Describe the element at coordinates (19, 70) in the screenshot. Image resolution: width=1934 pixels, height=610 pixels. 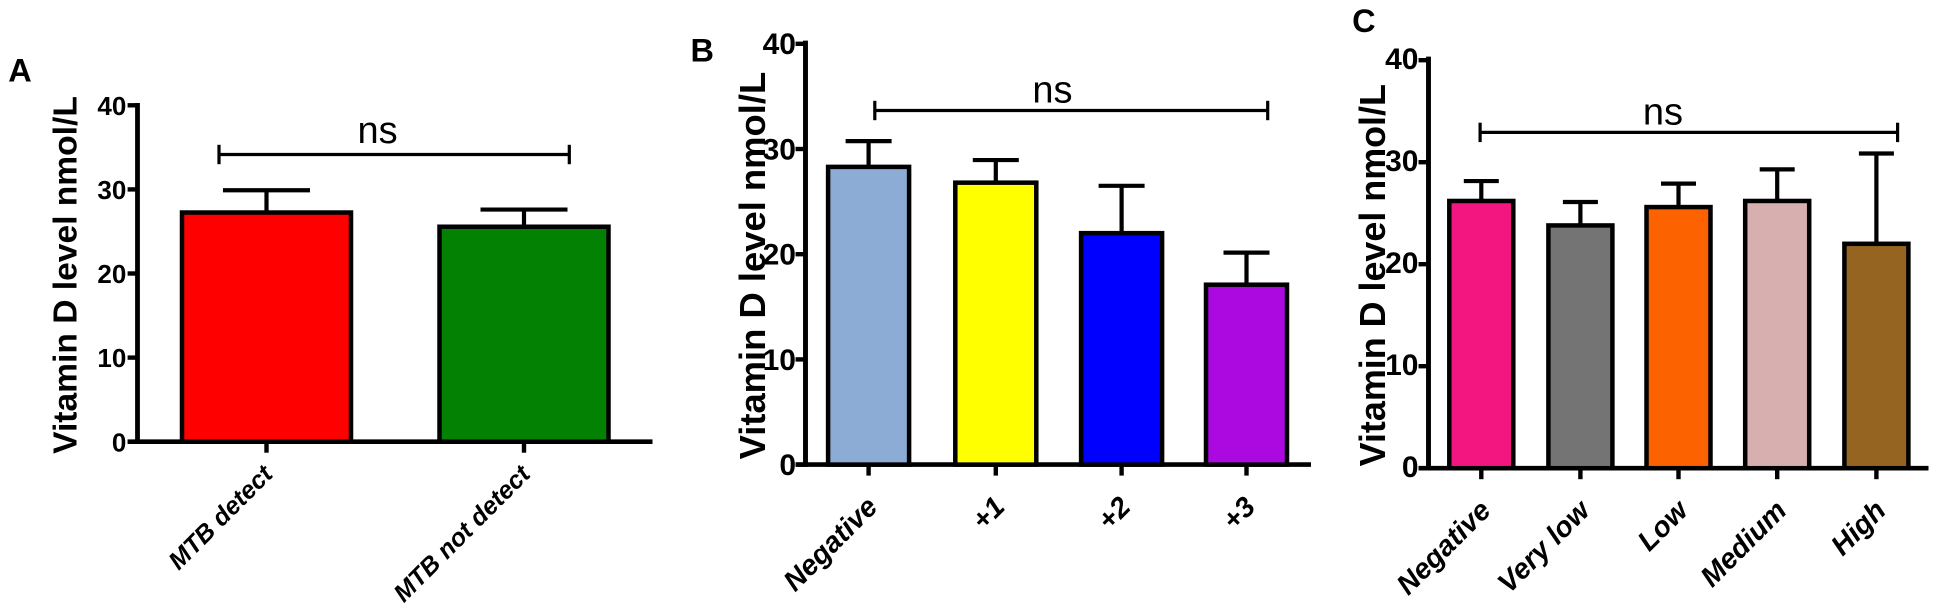
I see `svg-text: A` at that location.